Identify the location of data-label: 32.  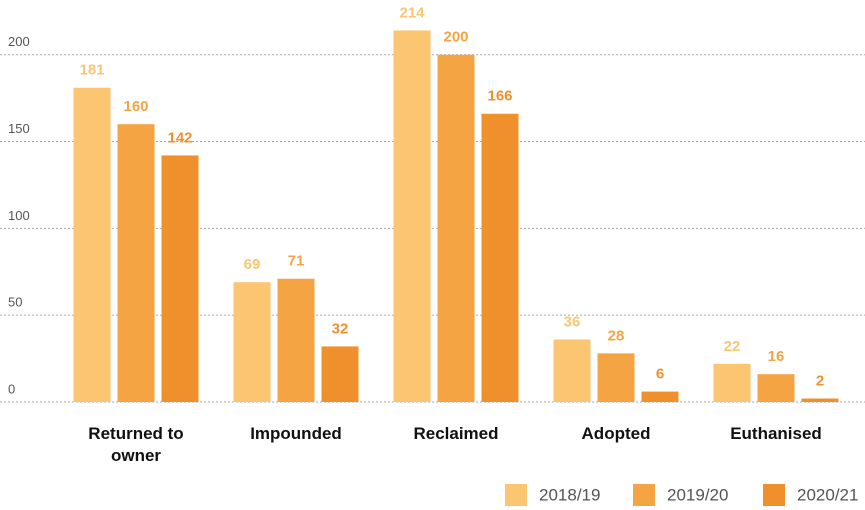
(340, 328).